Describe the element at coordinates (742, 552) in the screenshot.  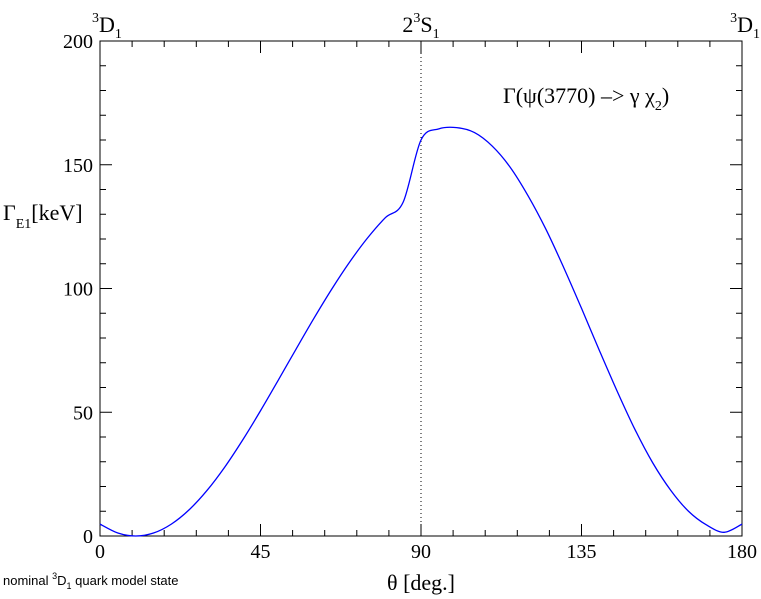
I see `x-tick-label: 180` at that location.